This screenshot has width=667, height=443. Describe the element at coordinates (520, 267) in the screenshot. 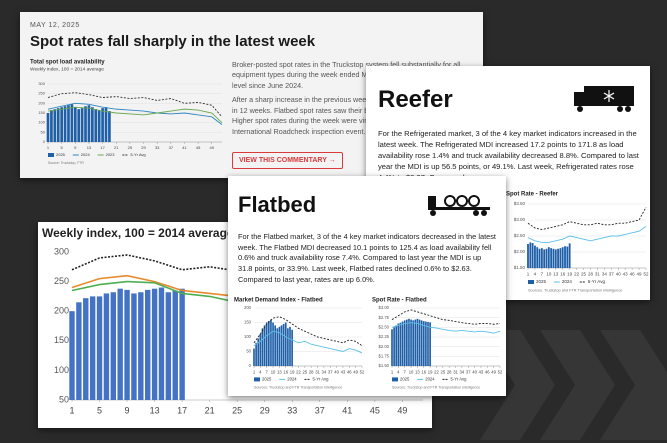

I see `y-tick-label: $1.50` at that location.